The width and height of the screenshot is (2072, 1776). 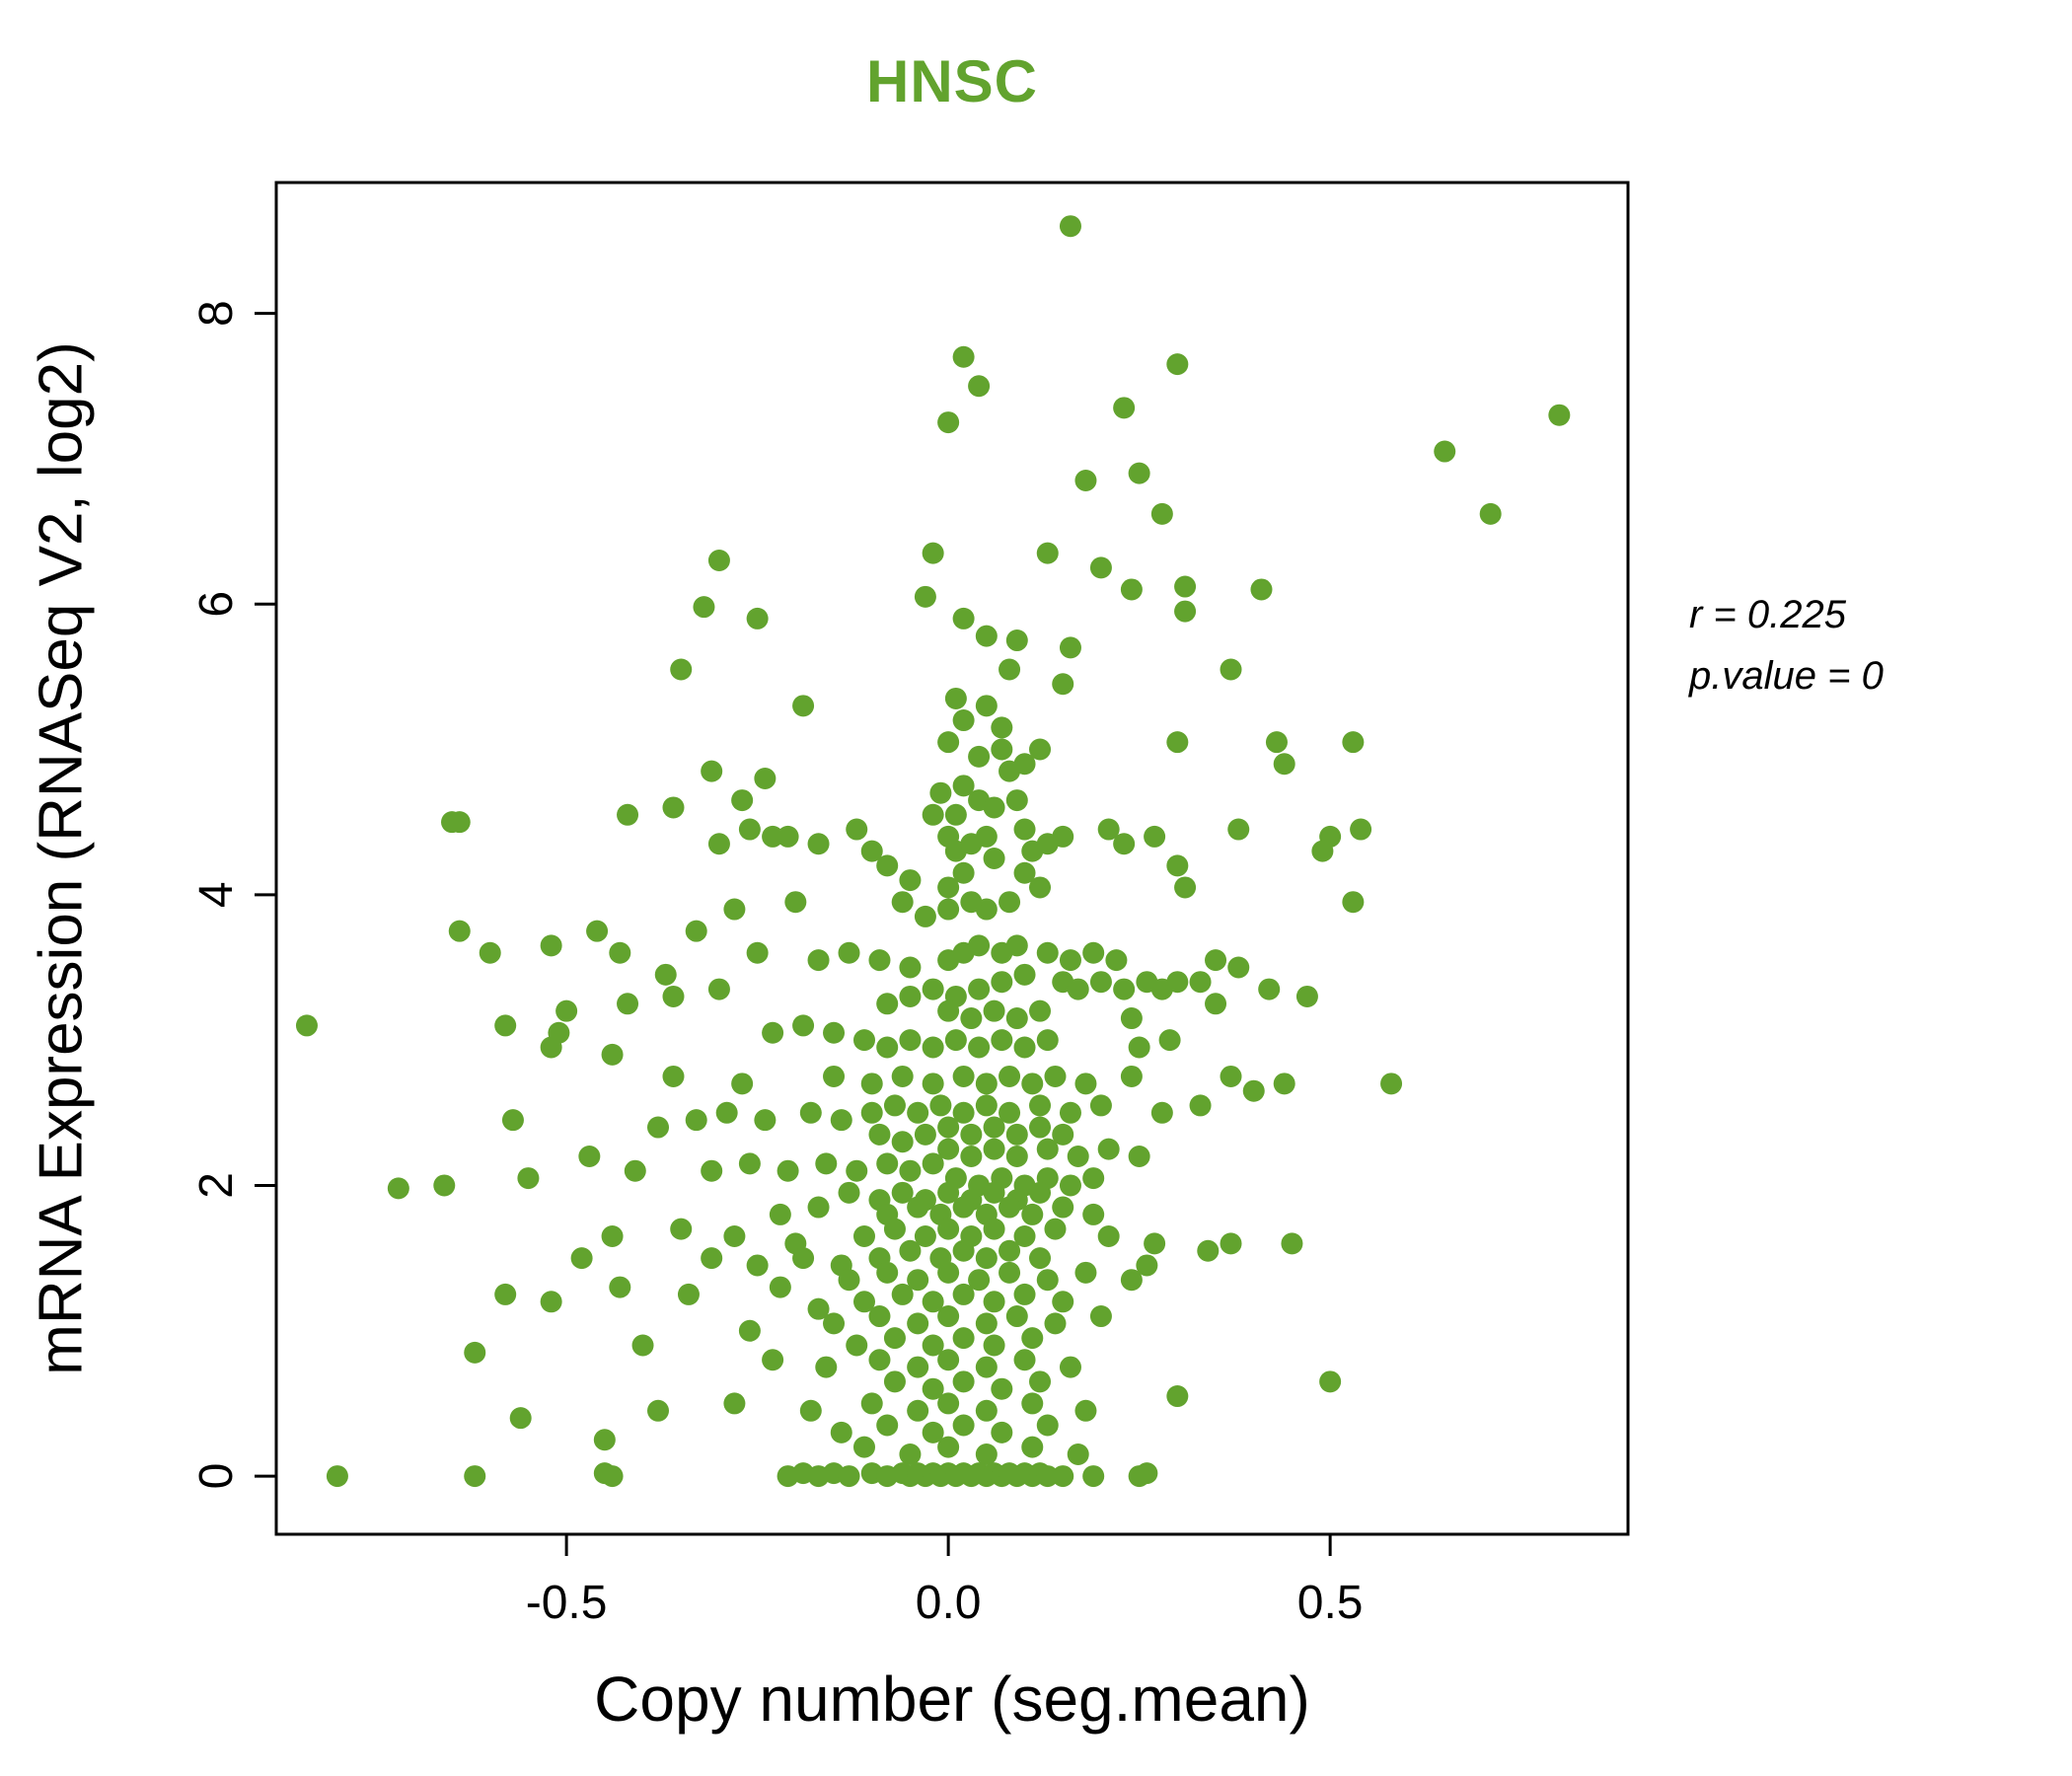 What do you see at coordinates (217, 895) in the screenshot?
I see `y-tick-label: 4` at bounding box center [217, 895].